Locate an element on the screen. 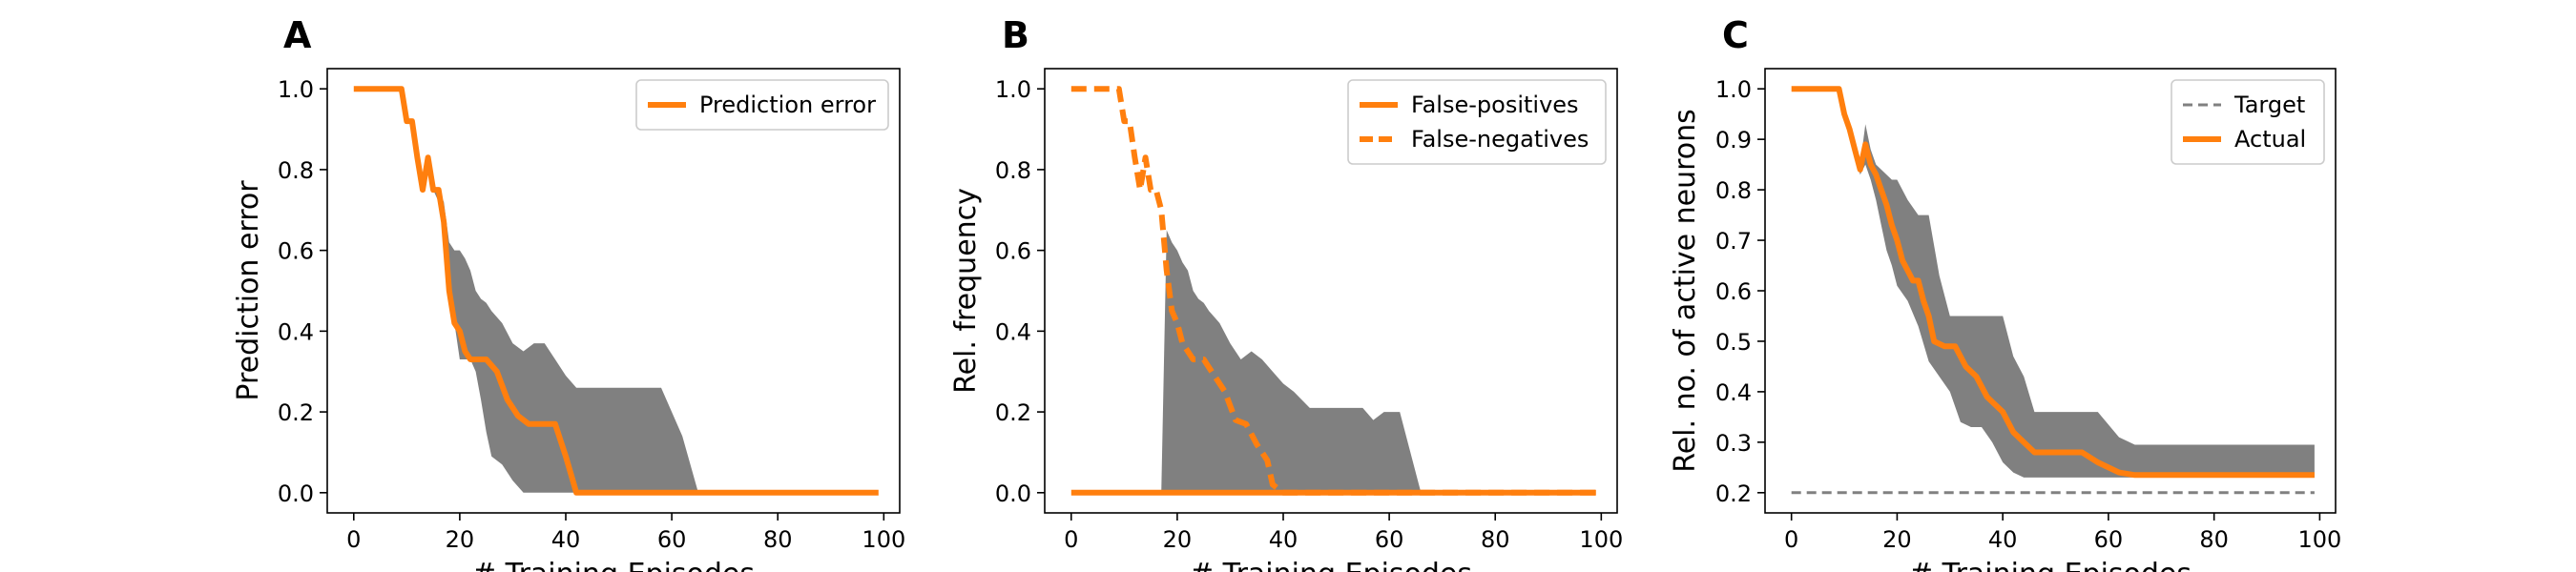 The width and height of the screenshot is (2576, 572). y-axis-label: Rel. no. of active neurons is located at coordinates (1685, 291).